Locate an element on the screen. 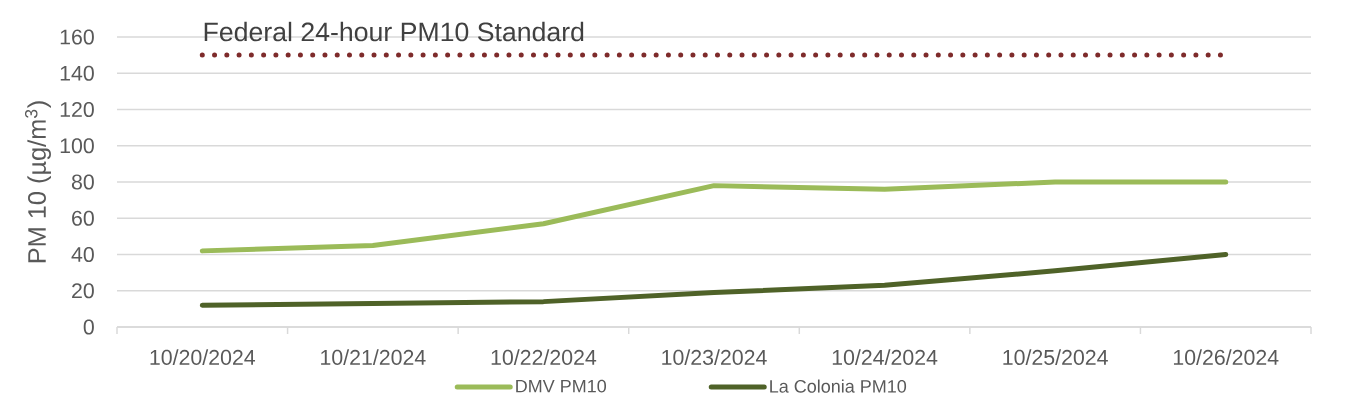  y-axis-title: PM 10 (µg/m$^{3}$) is located at coordinates (37, 182).